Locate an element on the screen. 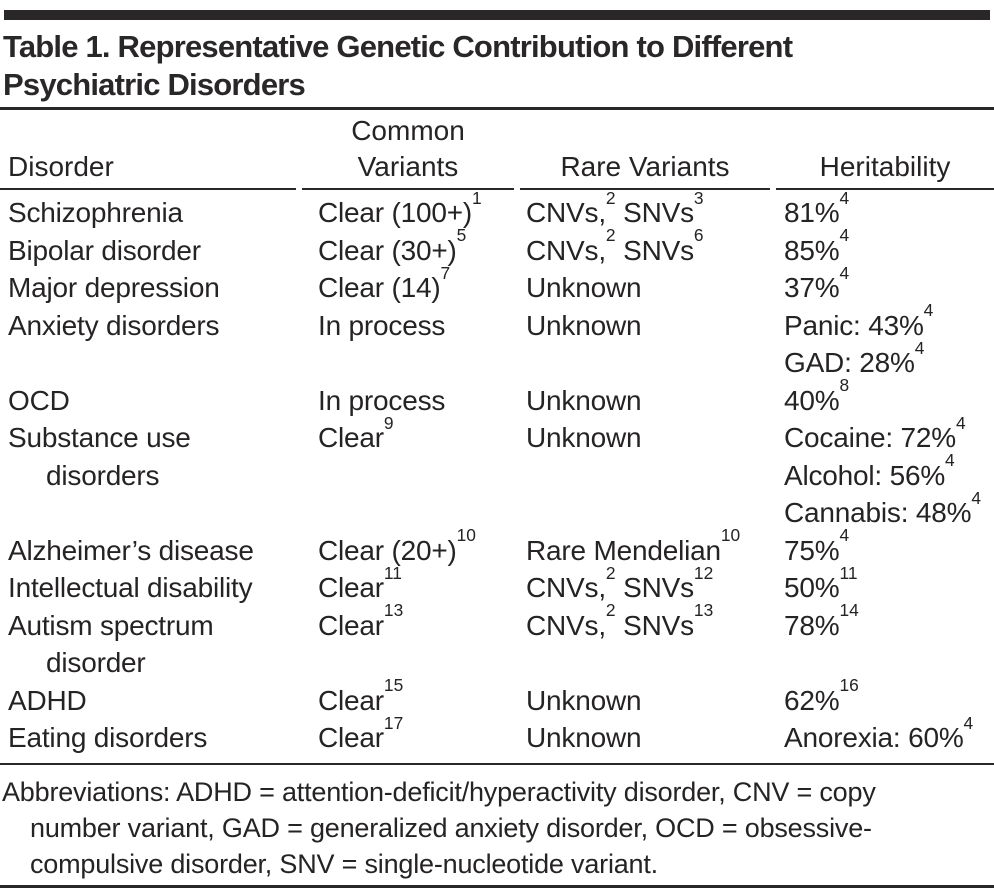  cell-text-line: Alzheimer’s disease is located at coordinates (131, 550).